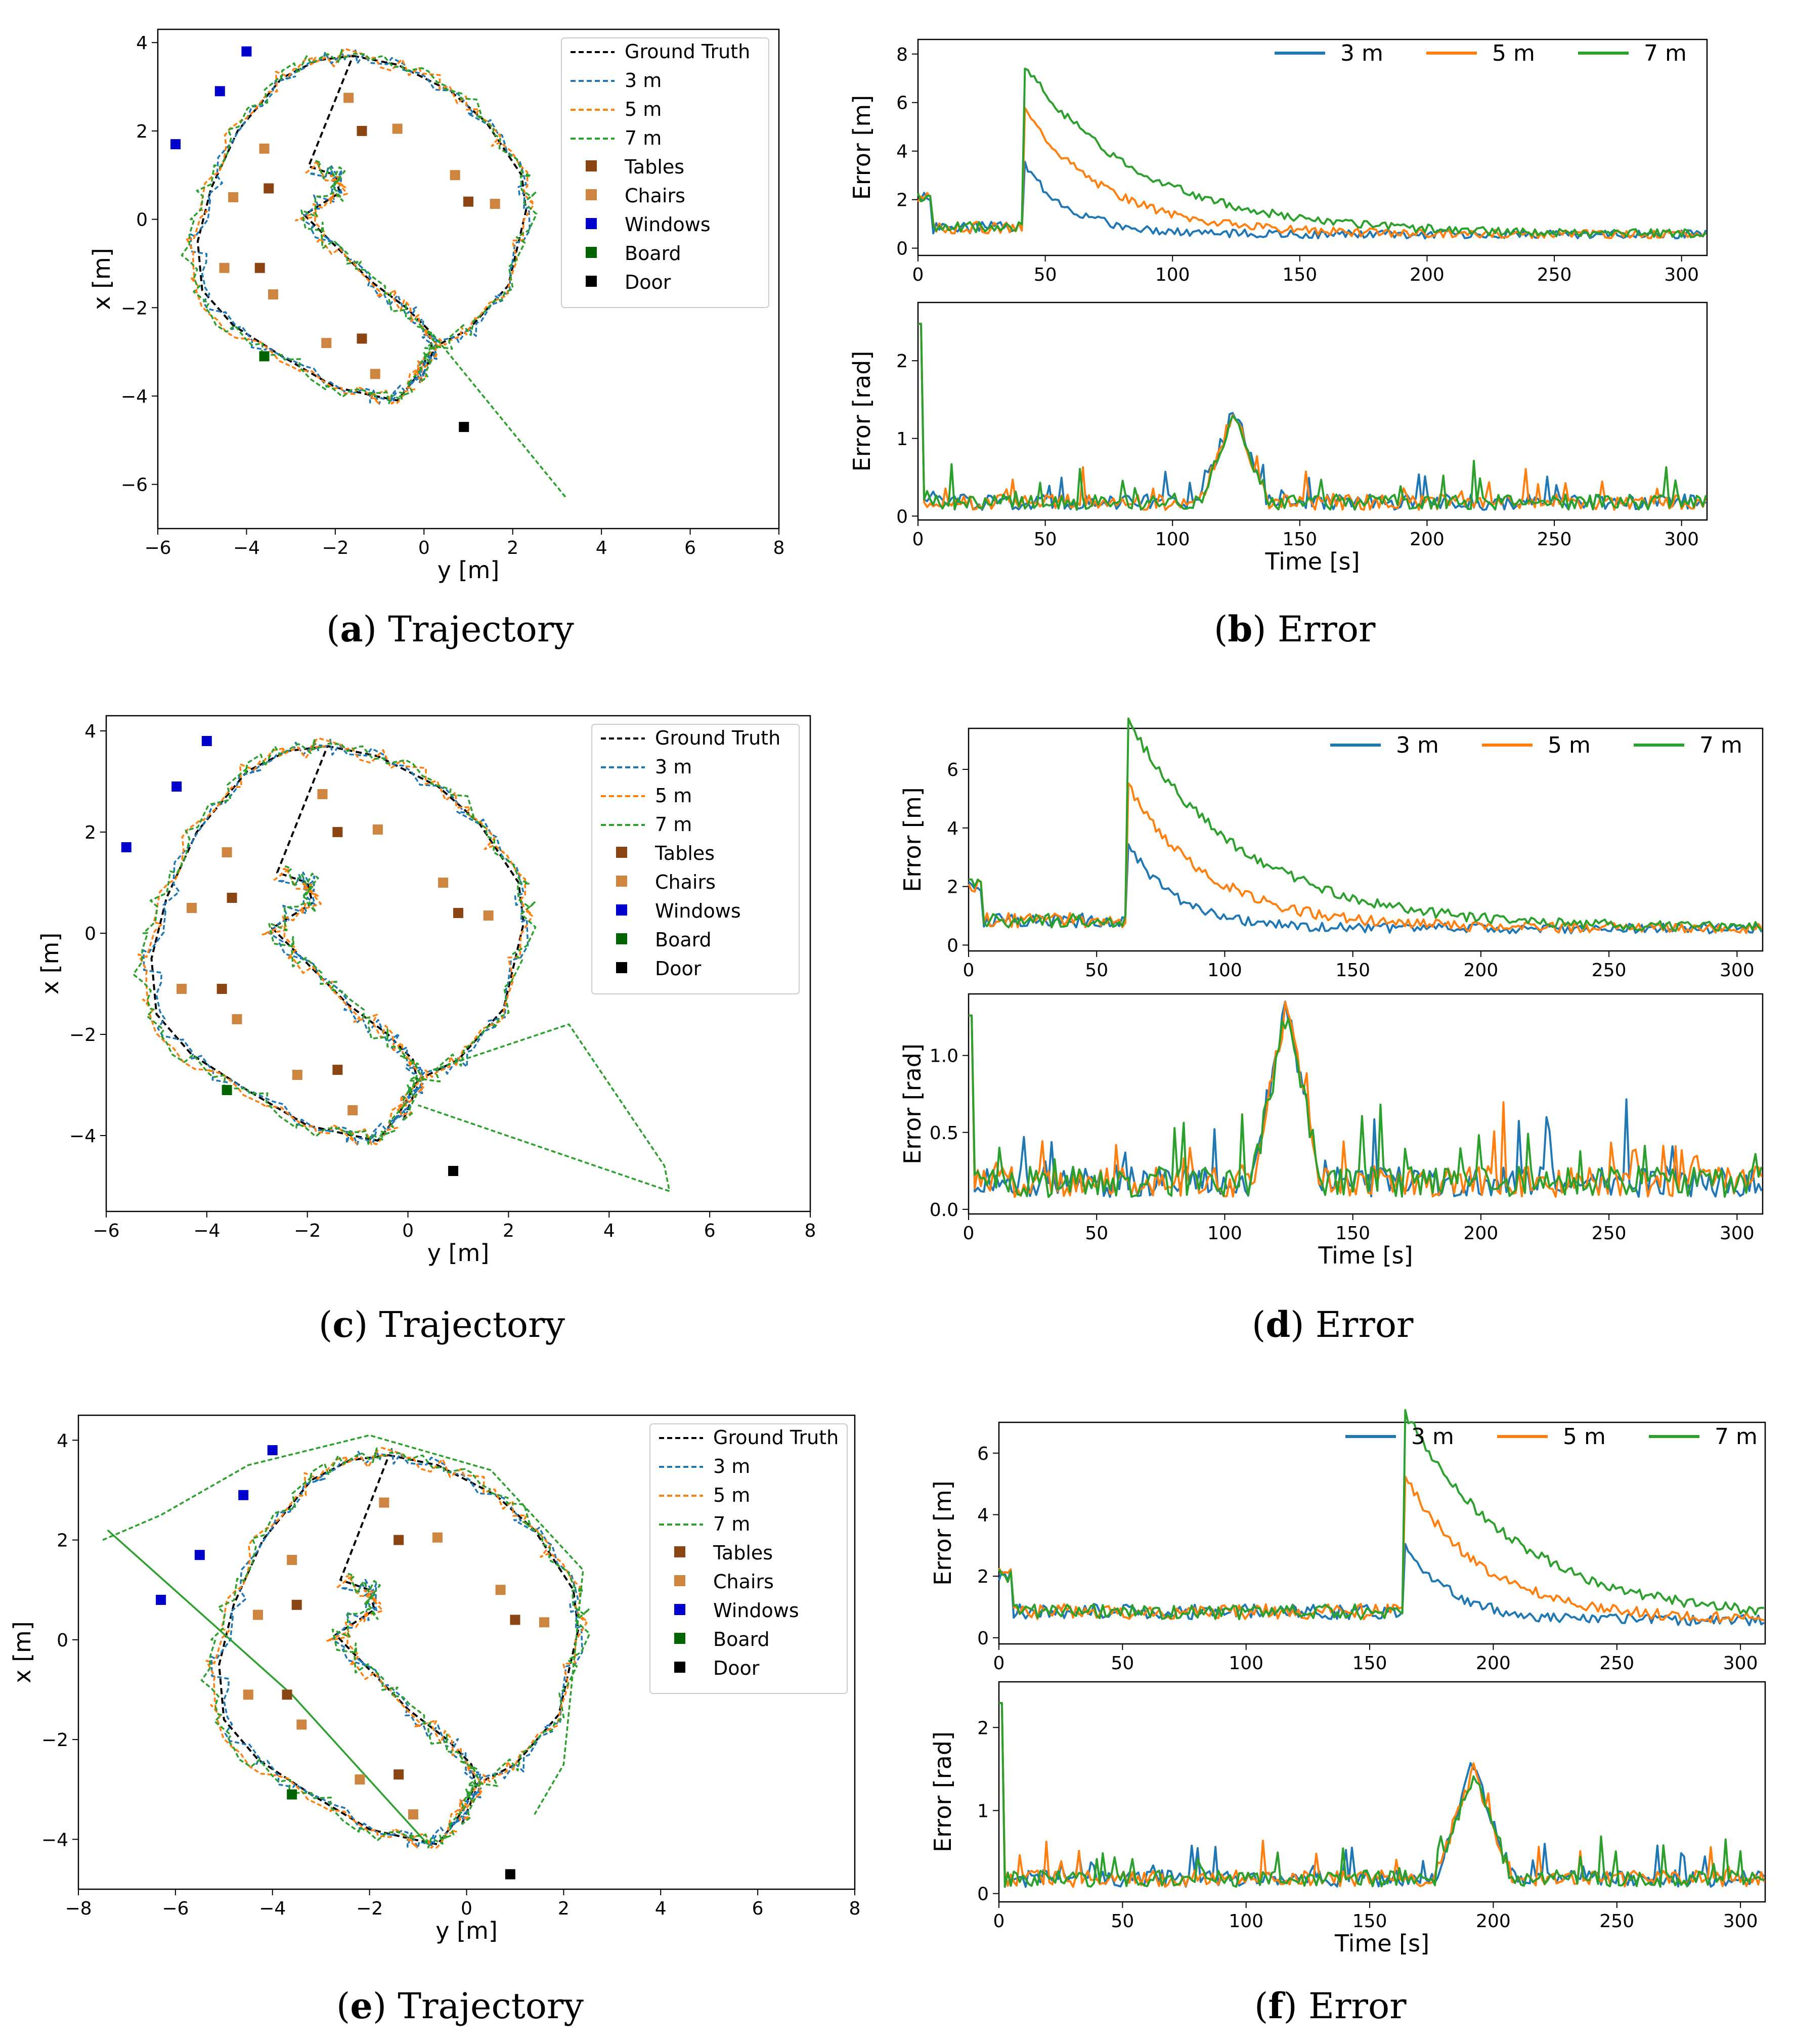 This screenshot has height=2044, width=1793. I want to click on caption-c-text: Trajectory, so click(466, 1324).